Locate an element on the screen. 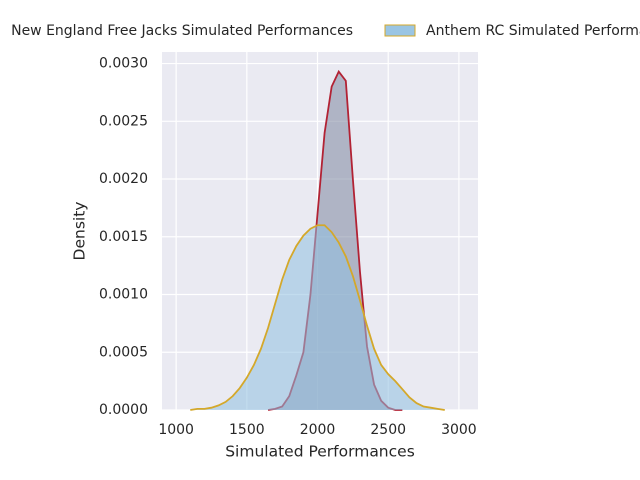 This screenshot has width=640, height=480. y-axis-label: Density is located at coordinates (80, 231).